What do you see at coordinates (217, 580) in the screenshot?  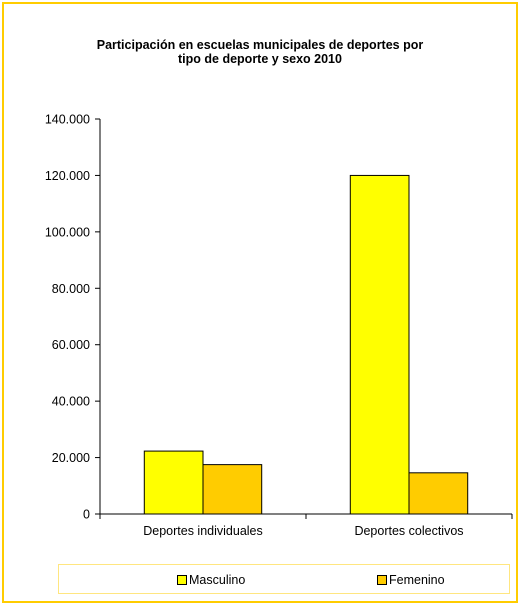 I see `legend-label: Masculino` at bounding box center [217, 580].